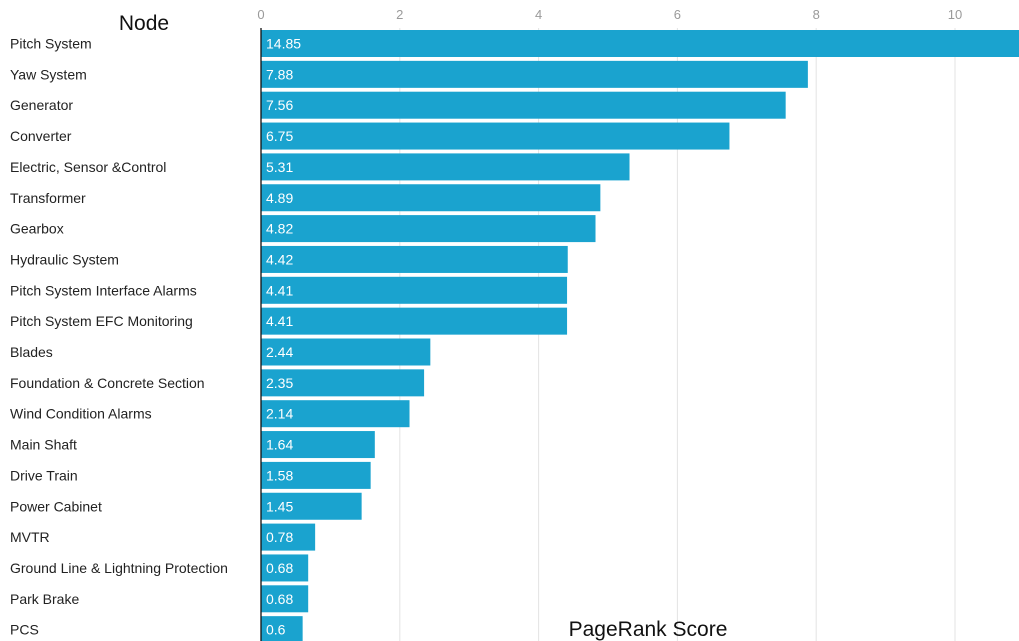 The width and height of the screenshot is (1019, 641). Describe the element at coordinates (279, 445) in the screenshot. I see `bar-value-label: 1.64` at that location.